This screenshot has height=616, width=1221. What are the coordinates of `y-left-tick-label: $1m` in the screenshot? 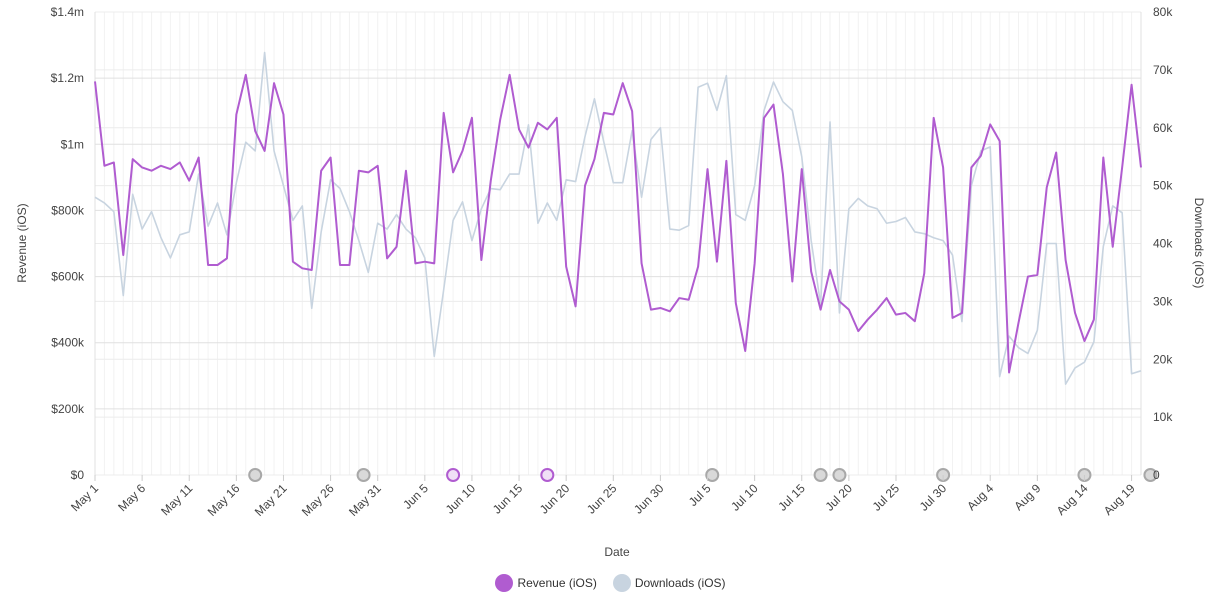 It's located at (72, 144).